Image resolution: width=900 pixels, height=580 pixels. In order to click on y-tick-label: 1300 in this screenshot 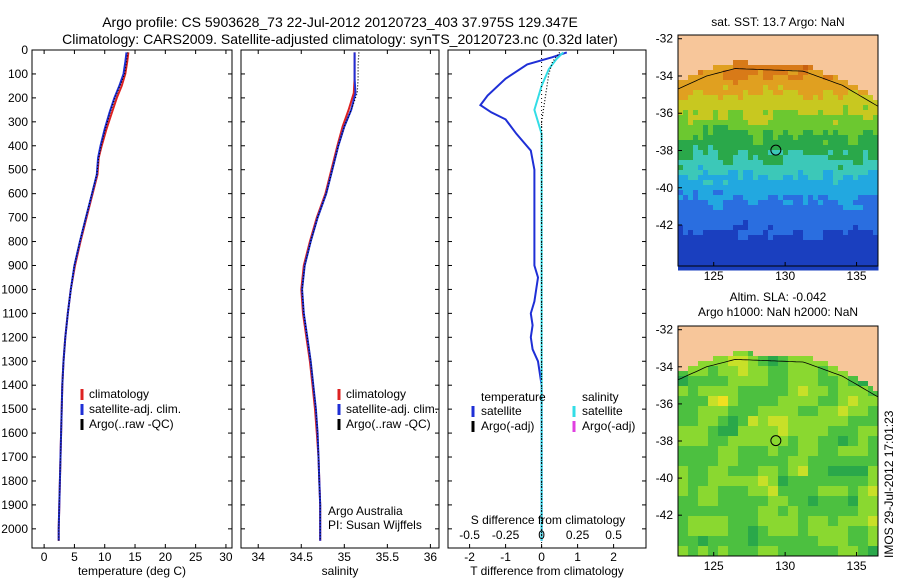, I will do `click(14, 361)`.